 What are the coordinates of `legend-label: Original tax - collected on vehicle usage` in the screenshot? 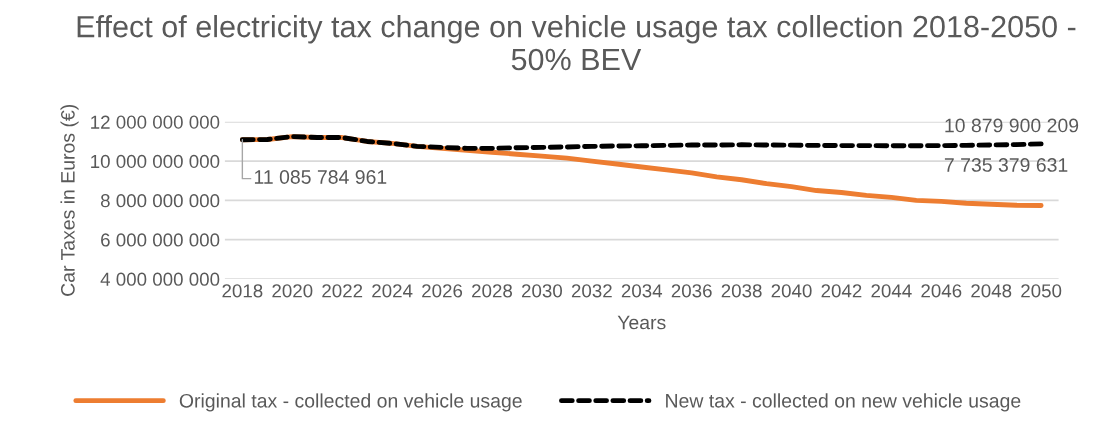 It's located at (350, 402).